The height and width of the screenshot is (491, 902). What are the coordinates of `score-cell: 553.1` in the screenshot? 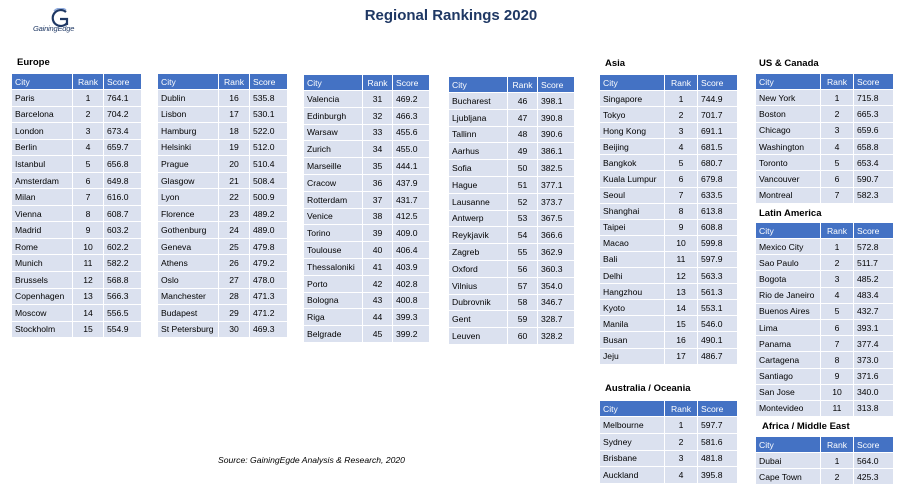 It's located at (717, 308).